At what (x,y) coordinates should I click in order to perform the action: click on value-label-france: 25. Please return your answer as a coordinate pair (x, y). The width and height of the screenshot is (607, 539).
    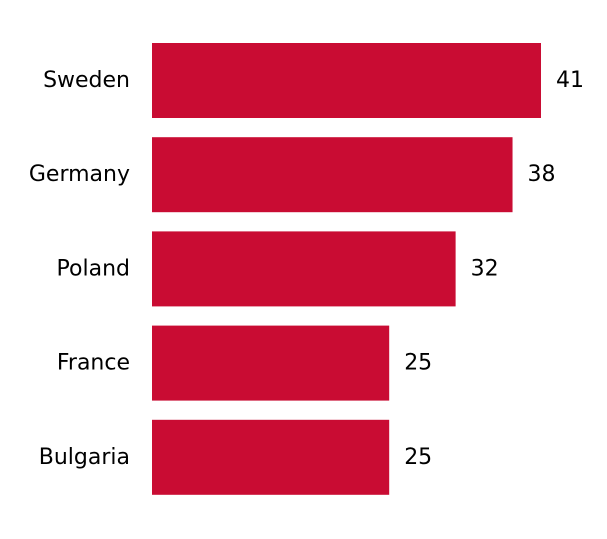
    Looking at the image, I should click on (418, 363).